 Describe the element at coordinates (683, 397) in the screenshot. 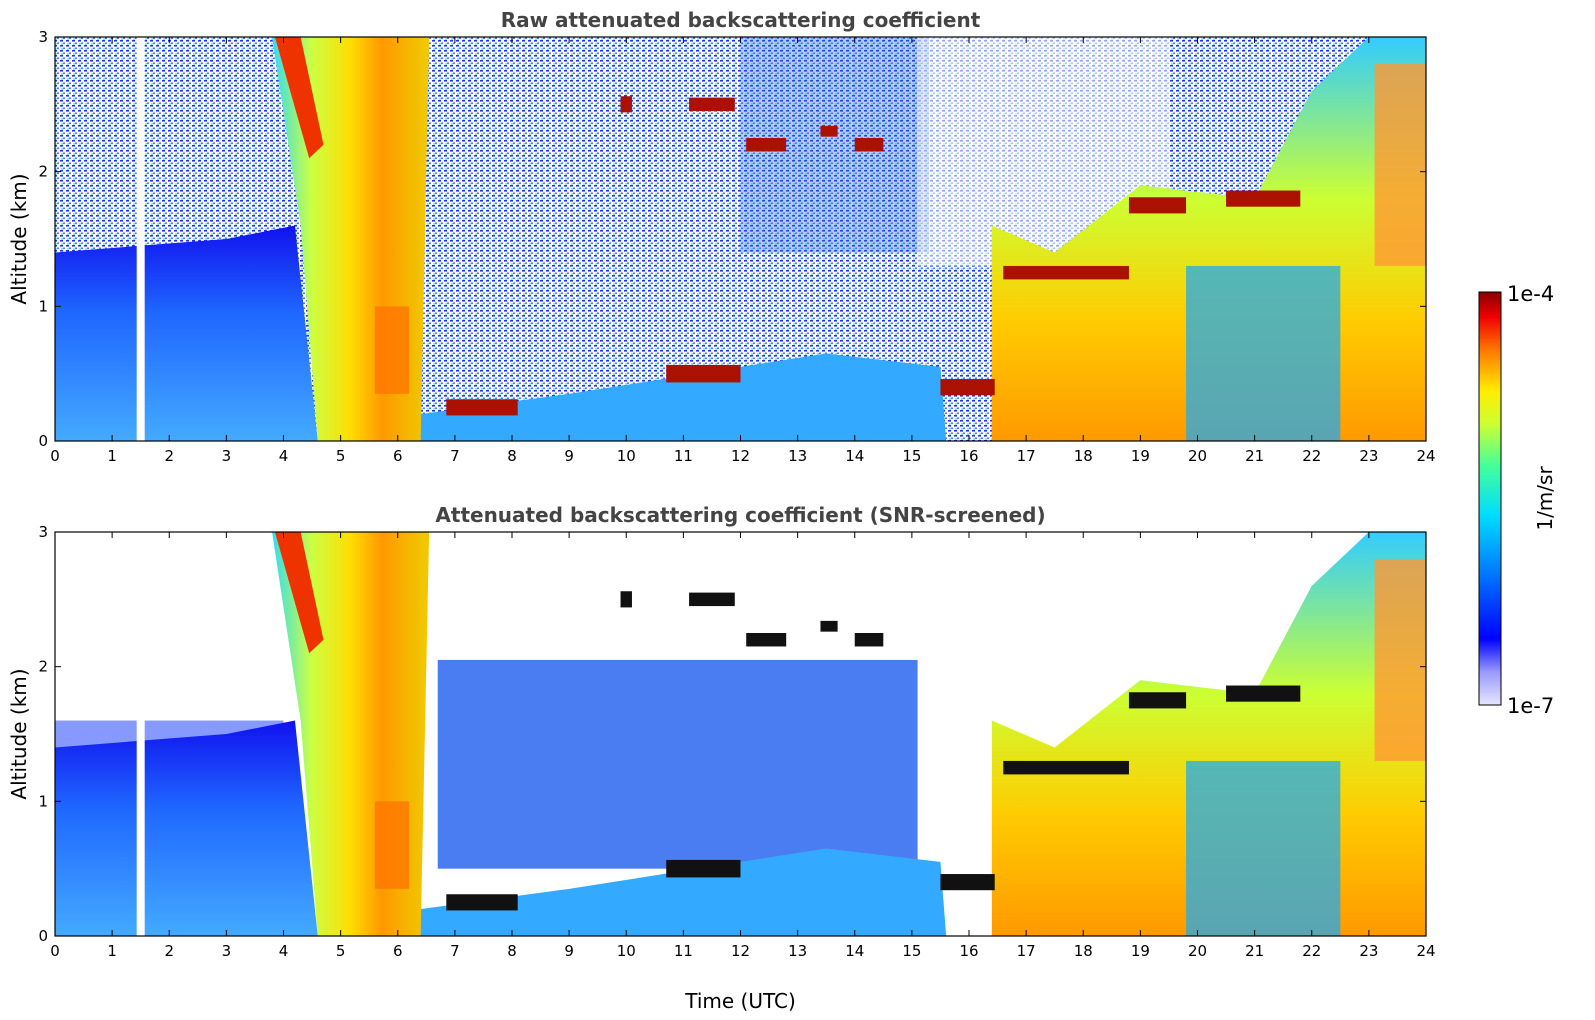

I see `boundary-layer-midday` at that location.